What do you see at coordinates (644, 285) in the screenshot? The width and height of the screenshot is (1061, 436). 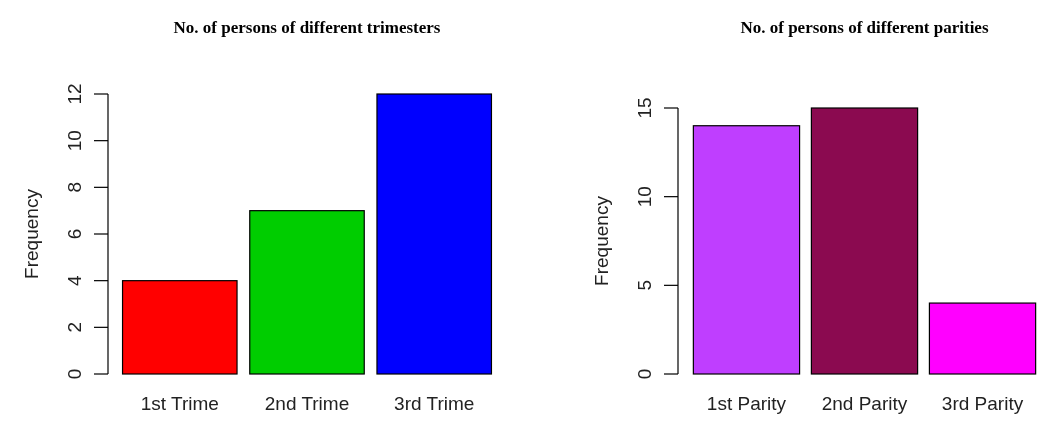 I see `y-tick-label: 5` at bounding box center [644, 285].